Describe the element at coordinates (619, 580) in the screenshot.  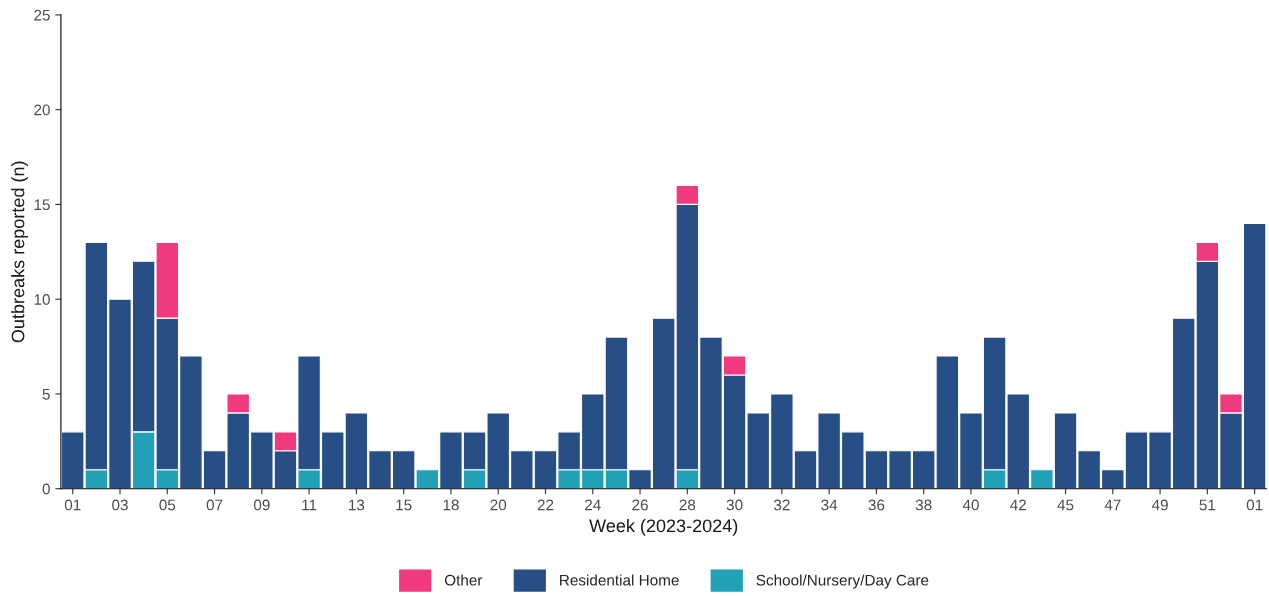
I see `legend-label: Residential Home` at that location.